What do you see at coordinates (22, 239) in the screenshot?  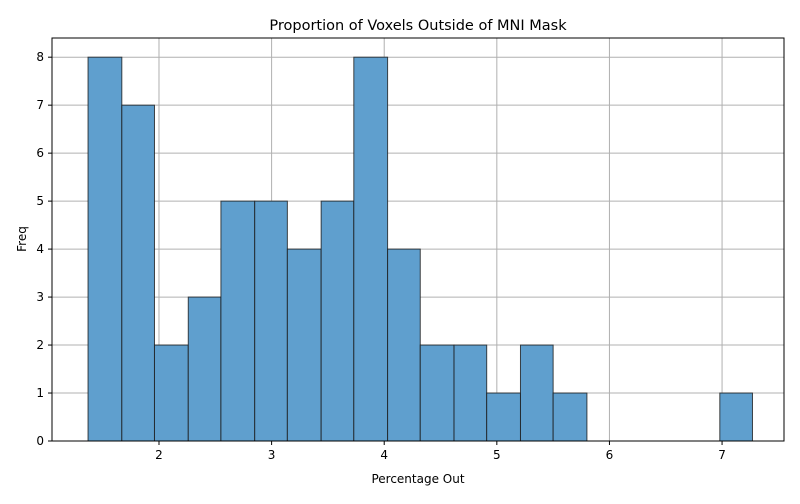 I see `y-axis-label: Freq` at bounding box center [22, 239].